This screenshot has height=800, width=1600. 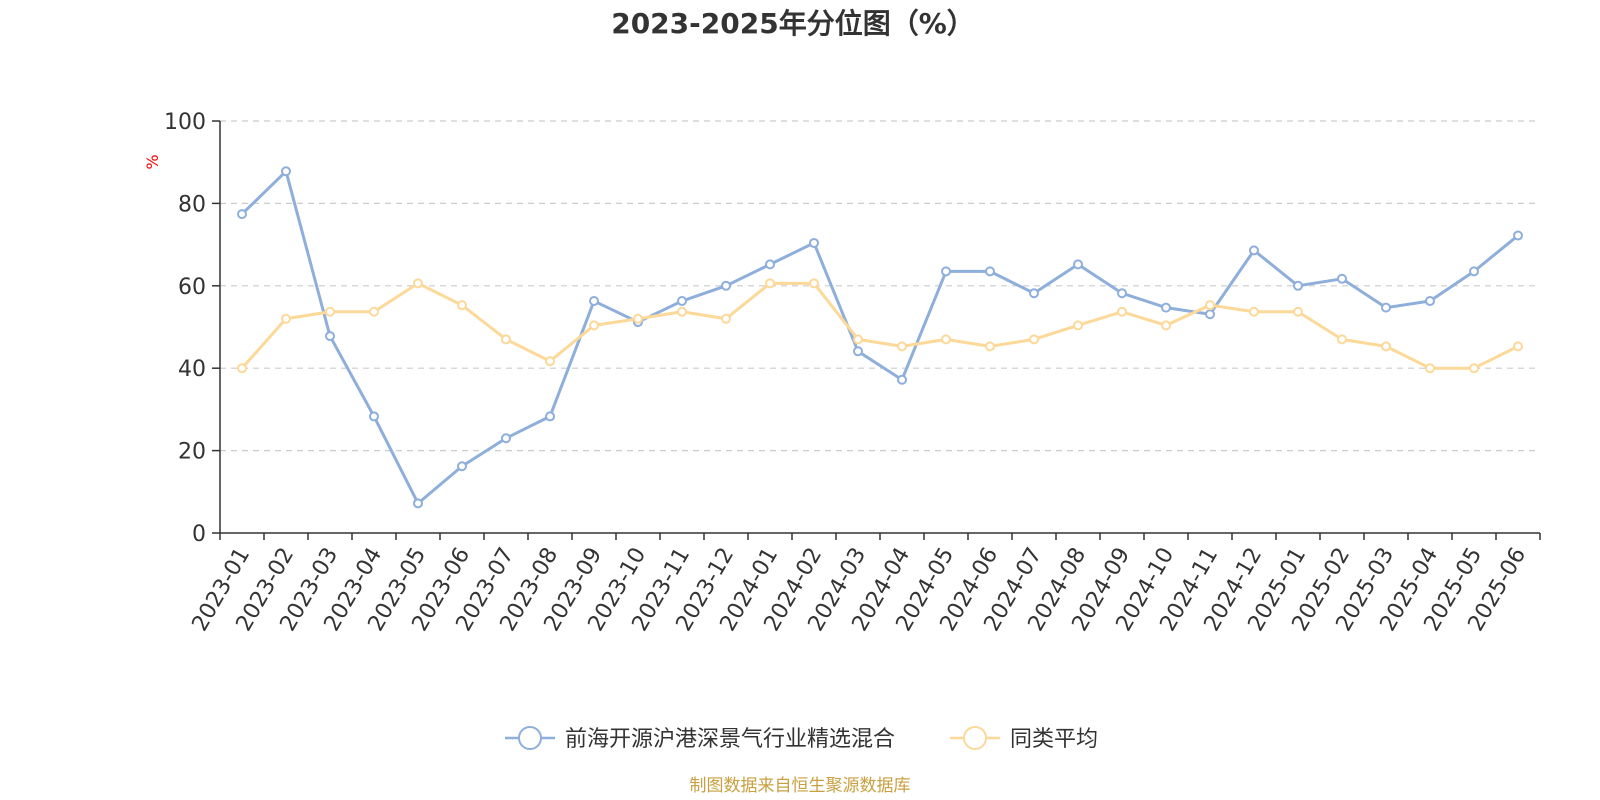 What do you see at coordinates (192, 287) in the screenshot?
I see `y-tick-label: 60` at bounding box center [192, 287].